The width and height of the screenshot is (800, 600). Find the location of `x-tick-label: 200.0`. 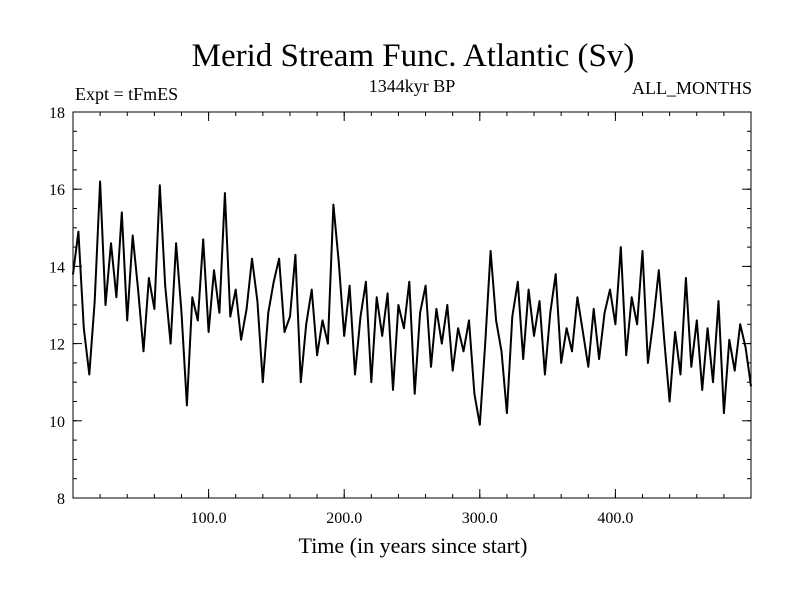

x-tick-label: 200.0 is located at coordinates (344, 518).